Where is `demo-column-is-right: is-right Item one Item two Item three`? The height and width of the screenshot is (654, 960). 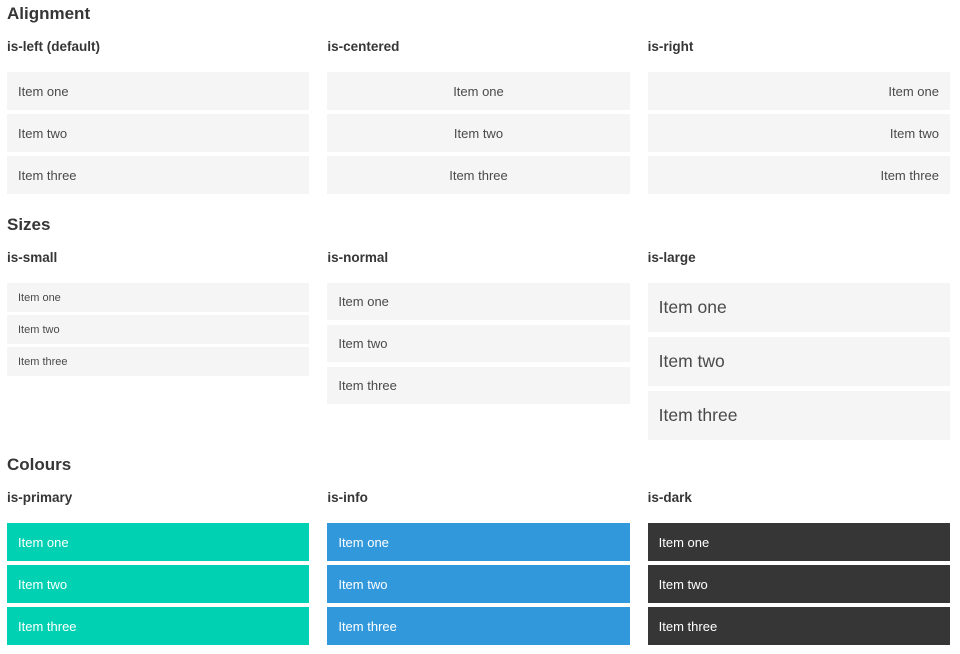 demo-column-is-right: is-right Item one Item two Item three is located at coordinates (798, 118).